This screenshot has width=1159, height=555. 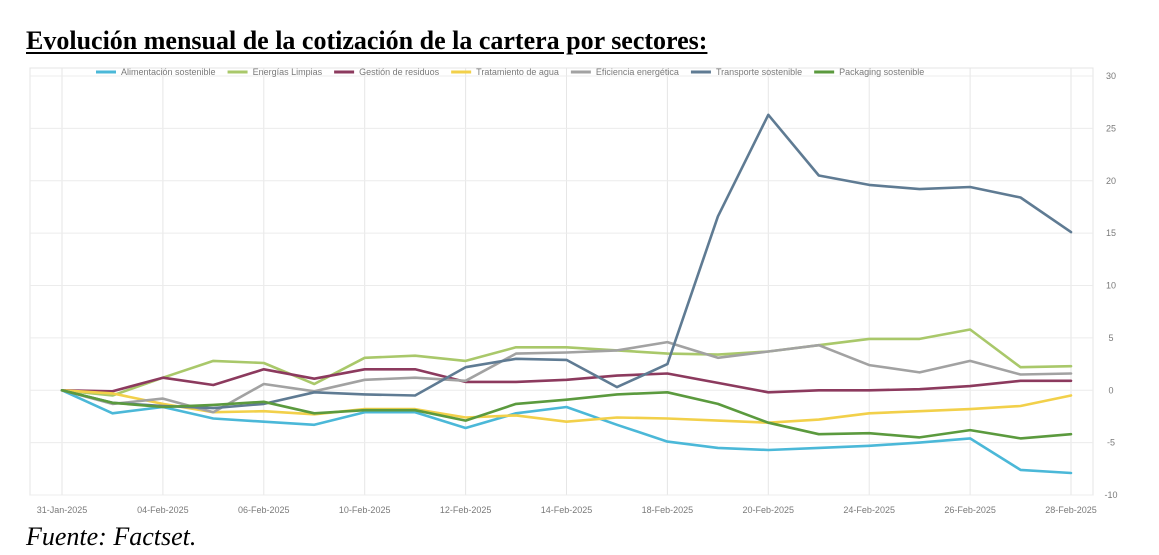 I want to click on x-tick-label: 14-Feb-2025, so click(x=567, y=510).